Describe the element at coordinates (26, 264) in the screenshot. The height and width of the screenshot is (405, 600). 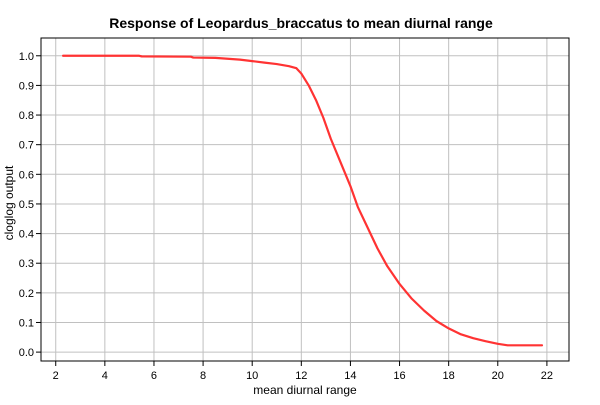
I see `y-tick-label: 0.3` at that location.